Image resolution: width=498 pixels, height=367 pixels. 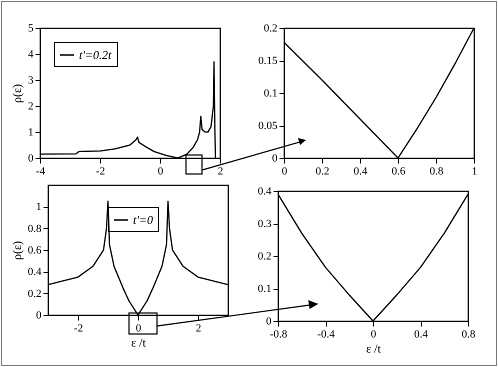 What do you see at coordinates (35, 250) in the screenshot?
I see `y-tick-label: 0.6` at bounding box center [35, 250].